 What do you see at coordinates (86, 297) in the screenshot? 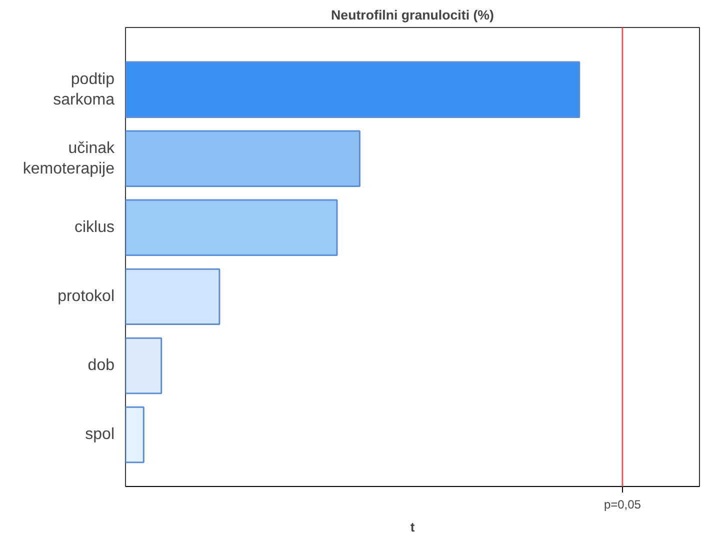
I see `y-tick-label: protokol` at bounding box center [86, 297].